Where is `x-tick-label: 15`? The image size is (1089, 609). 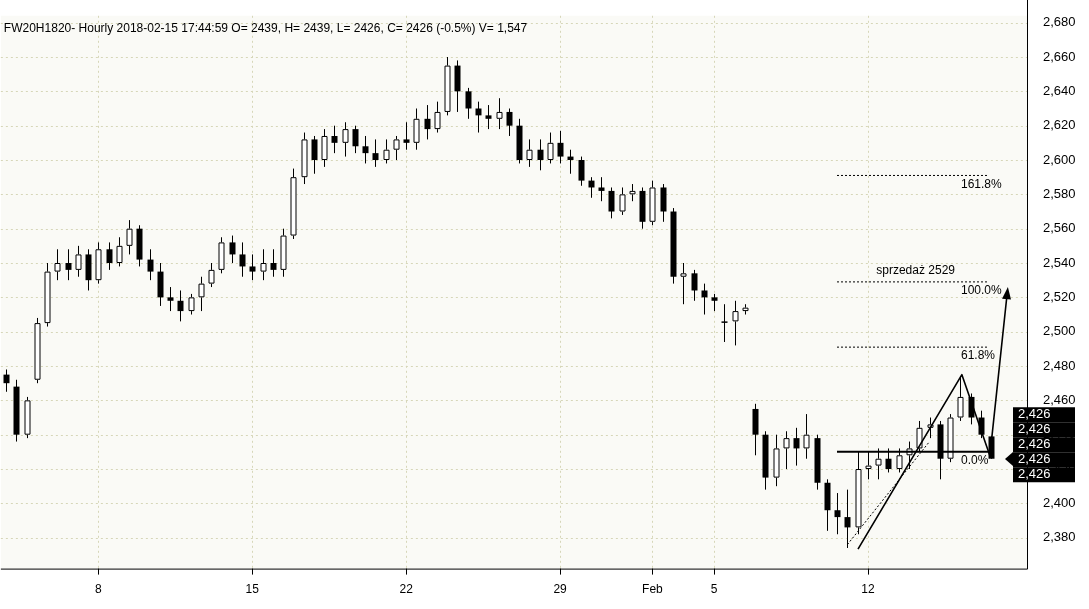 x-tick-label: 15 is located at coordinates (252, 589).